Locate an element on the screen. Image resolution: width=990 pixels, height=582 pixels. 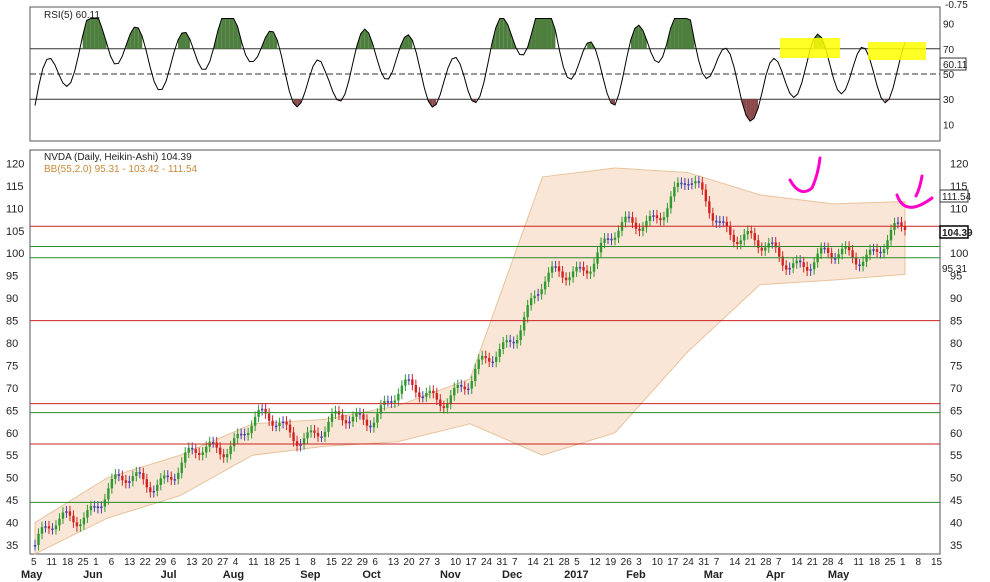
x-day-label: 21 is located at coordinates (751, 562).